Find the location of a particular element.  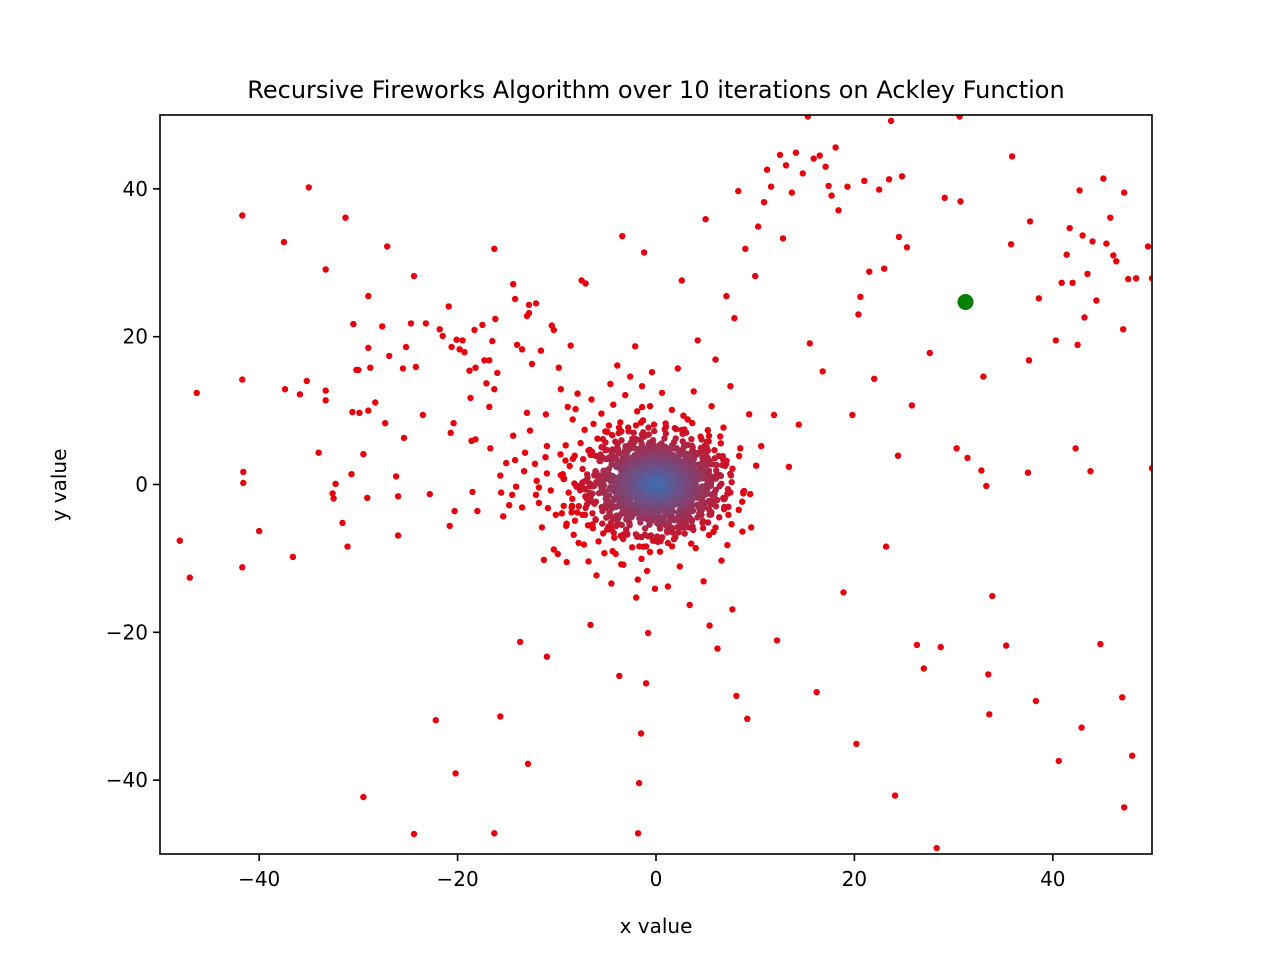

x-tick-label: −20 is located at coordinates (457, 879).